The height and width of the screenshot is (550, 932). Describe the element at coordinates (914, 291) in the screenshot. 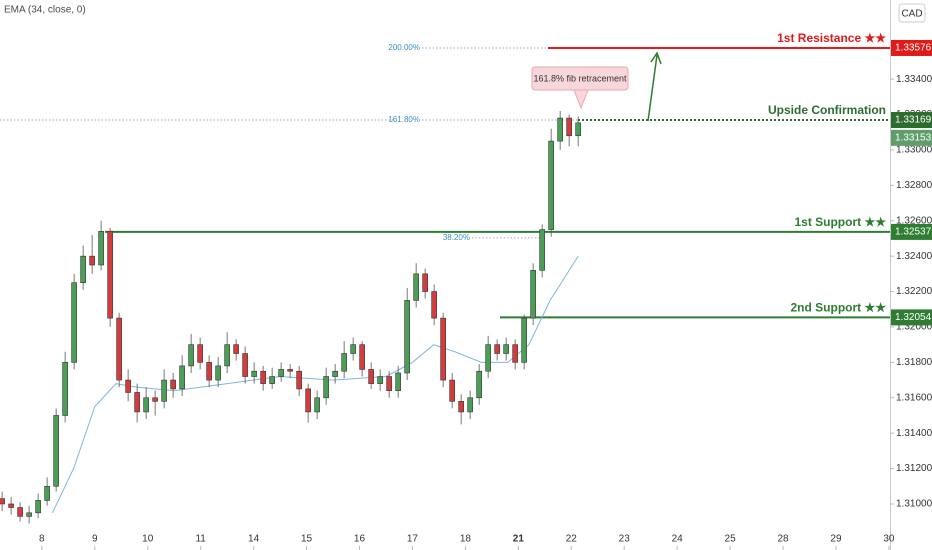

I see `y-tick-label: 1.32200` at that location.